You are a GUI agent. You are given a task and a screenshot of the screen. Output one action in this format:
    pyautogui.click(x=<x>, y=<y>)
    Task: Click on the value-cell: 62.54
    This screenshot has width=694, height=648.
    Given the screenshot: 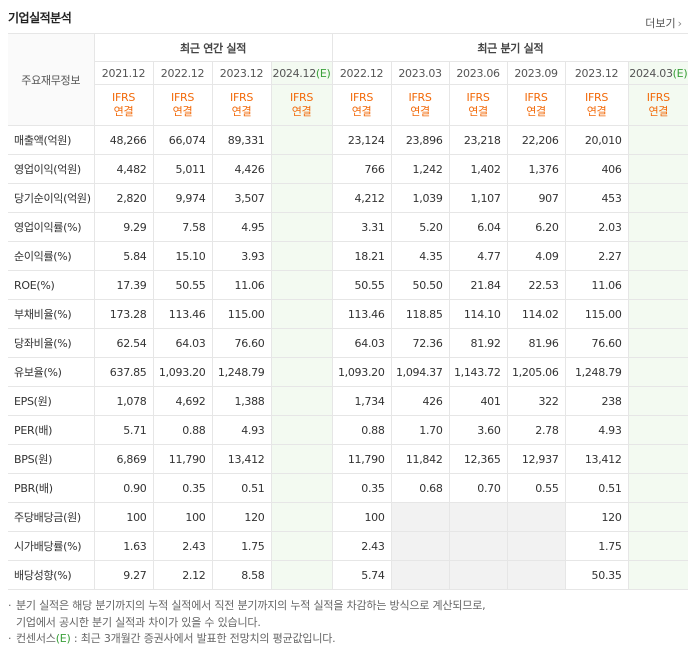 What is the action you would take?
    pyautogui.click(x=123, y=343)
    